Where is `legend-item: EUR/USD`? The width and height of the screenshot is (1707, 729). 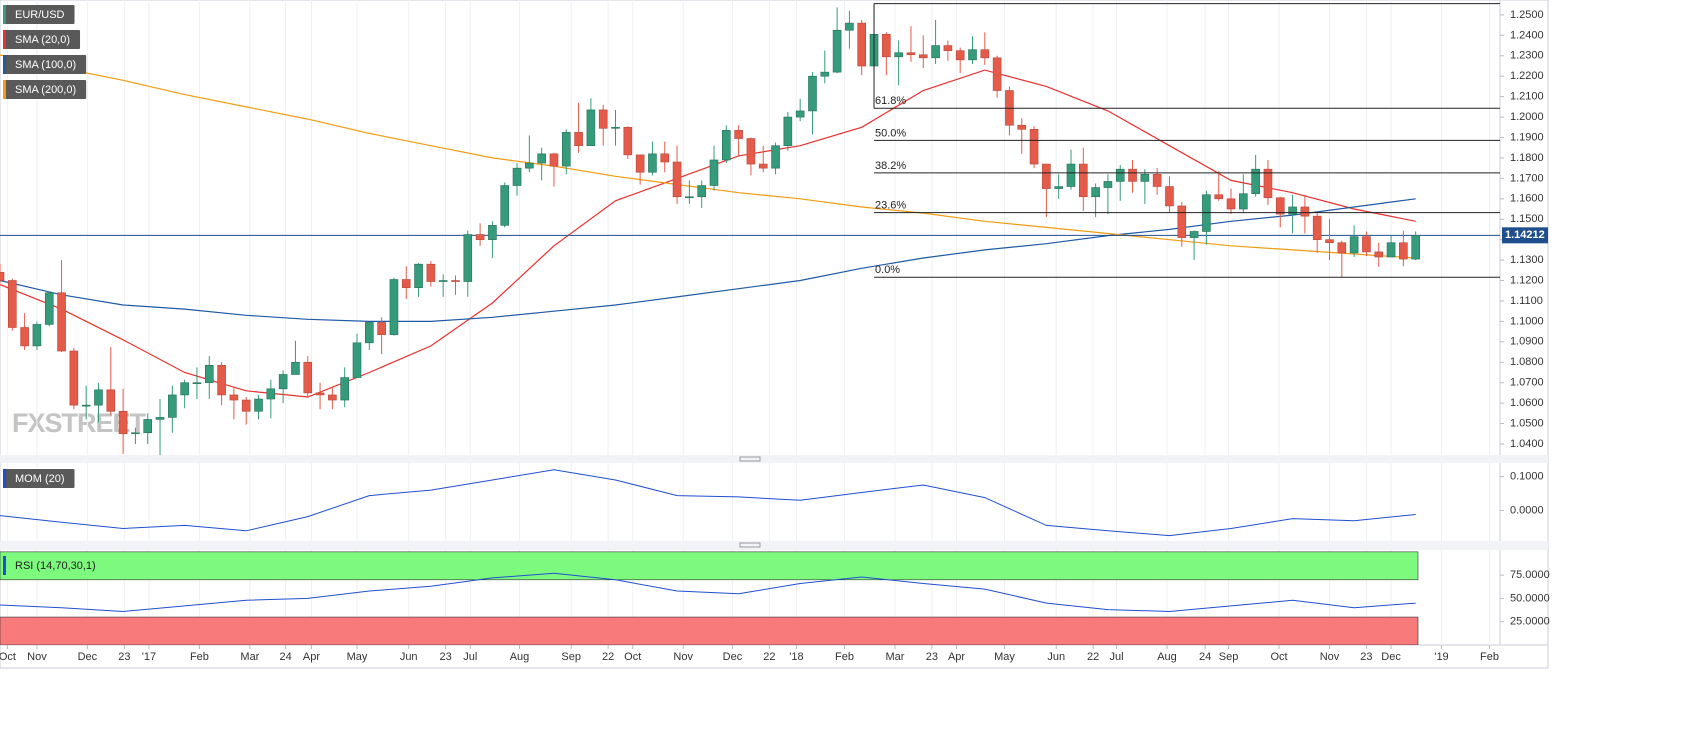 legend-item: EUR/USD is located at coordinates (39, 14).